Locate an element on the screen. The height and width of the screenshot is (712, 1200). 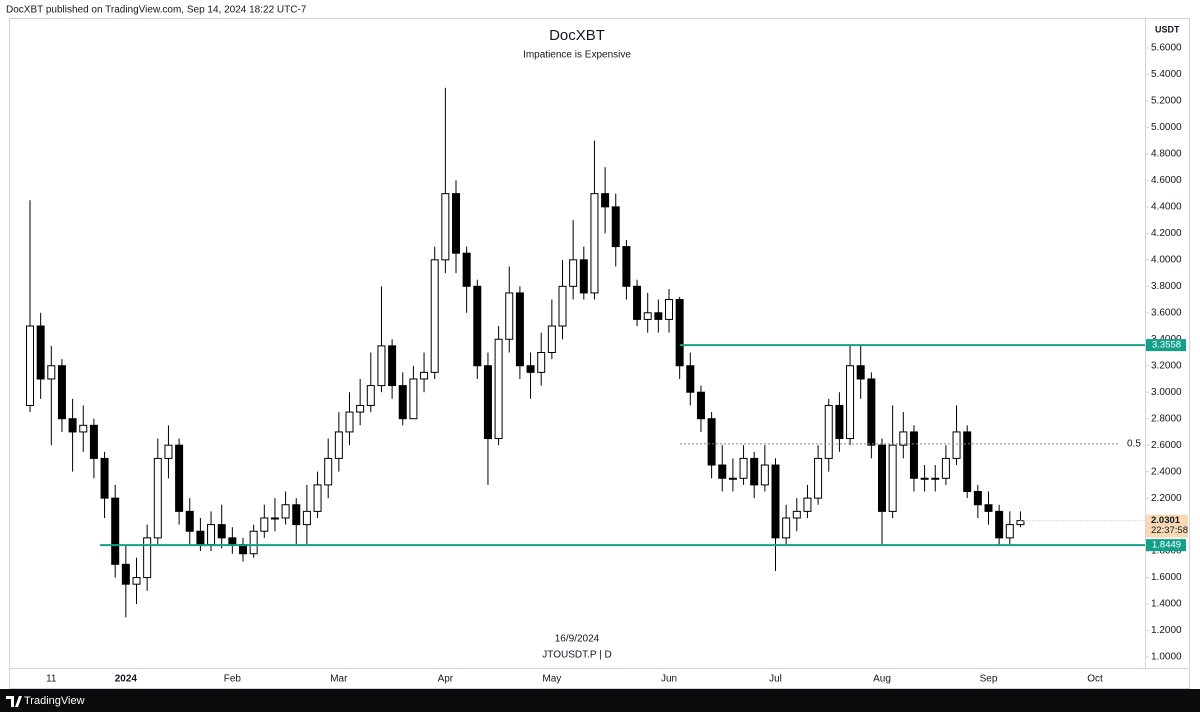
y-tick-label: 2.4000 is located at coordinates (1166, 471).